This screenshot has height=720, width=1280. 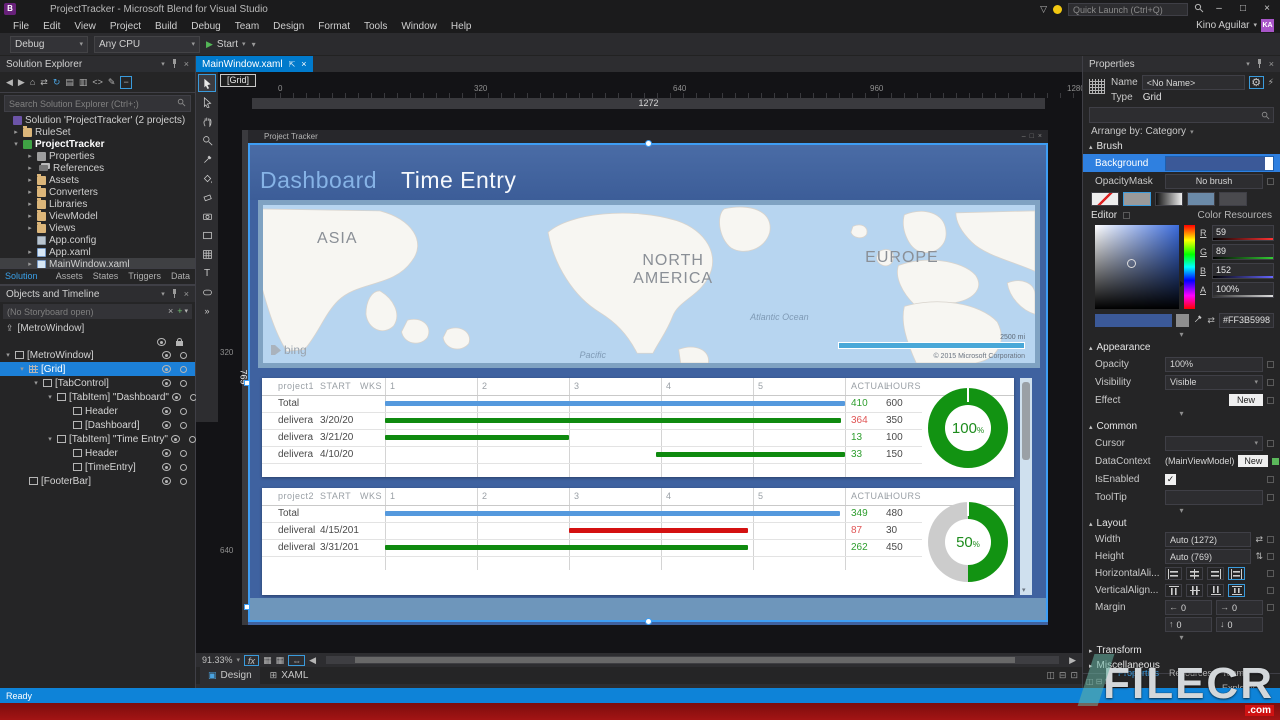 What do you see at coordinates (1188, 624) in the screenshot?
I see `margin-top-input: ↑ 0` at bounding box center [1188, 624].